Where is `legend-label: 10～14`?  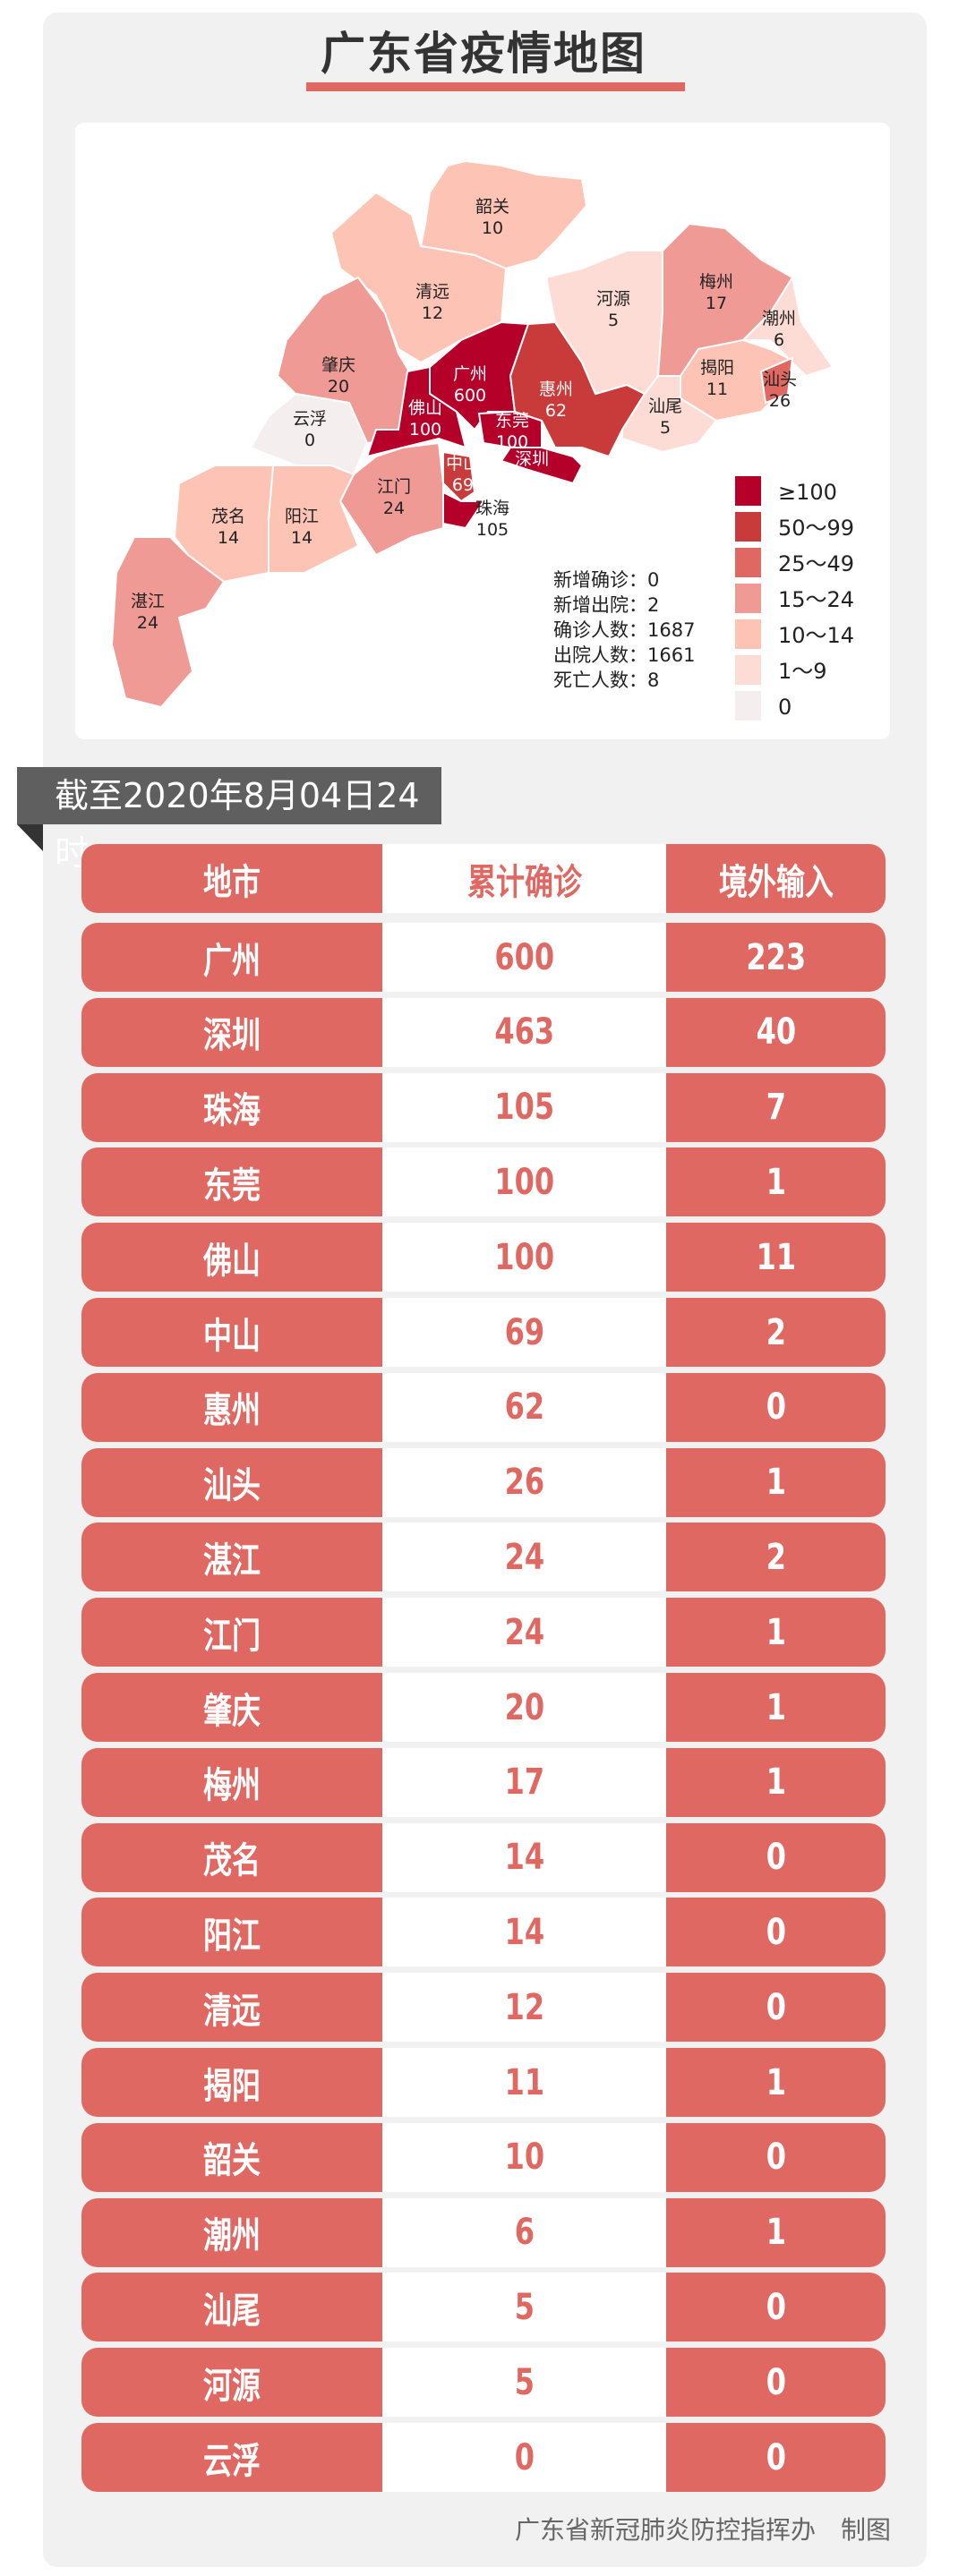
legend-label: 10～14 is located at coordinates (816, 635).